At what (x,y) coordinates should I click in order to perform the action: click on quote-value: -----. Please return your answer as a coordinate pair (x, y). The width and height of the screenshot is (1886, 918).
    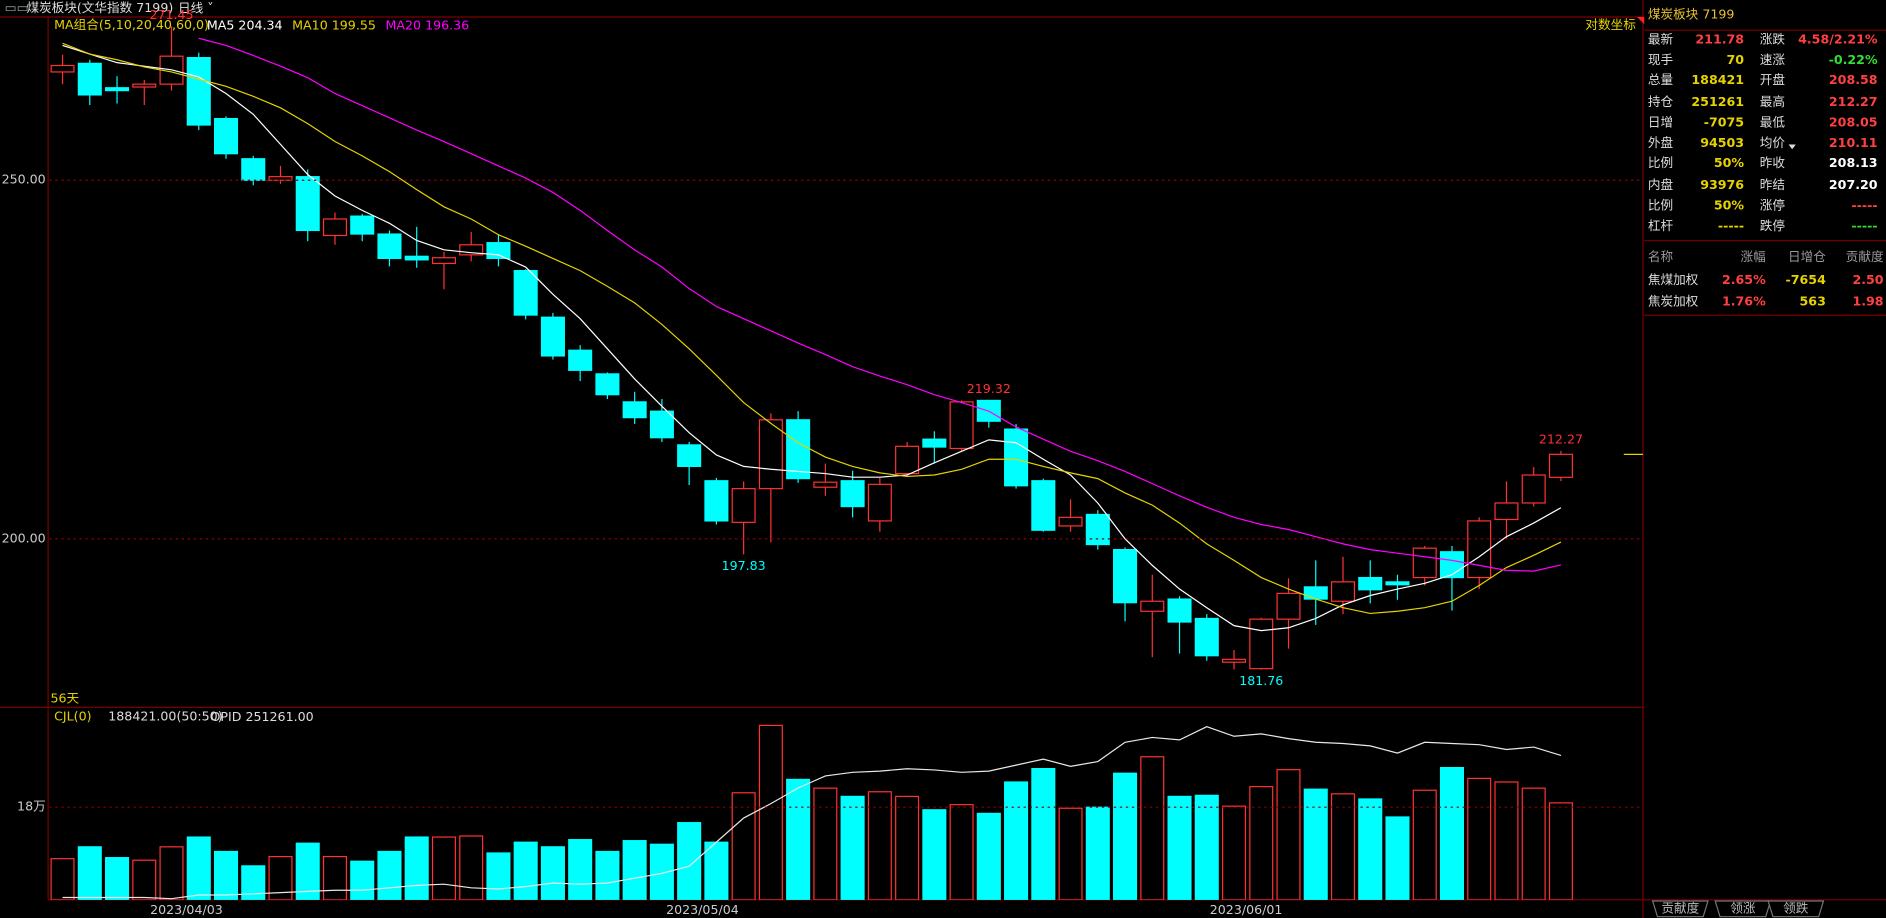
    Looking at the image, I should click on (1864, 225).